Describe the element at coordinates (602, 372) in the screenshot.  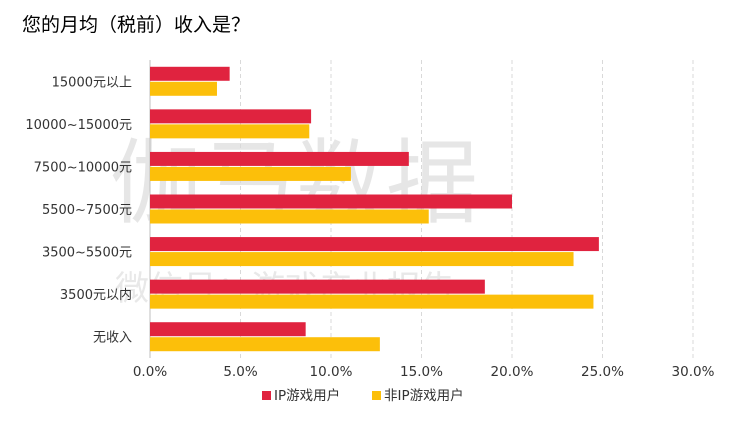
I see `x-tick-label: 25.0%` at that location.